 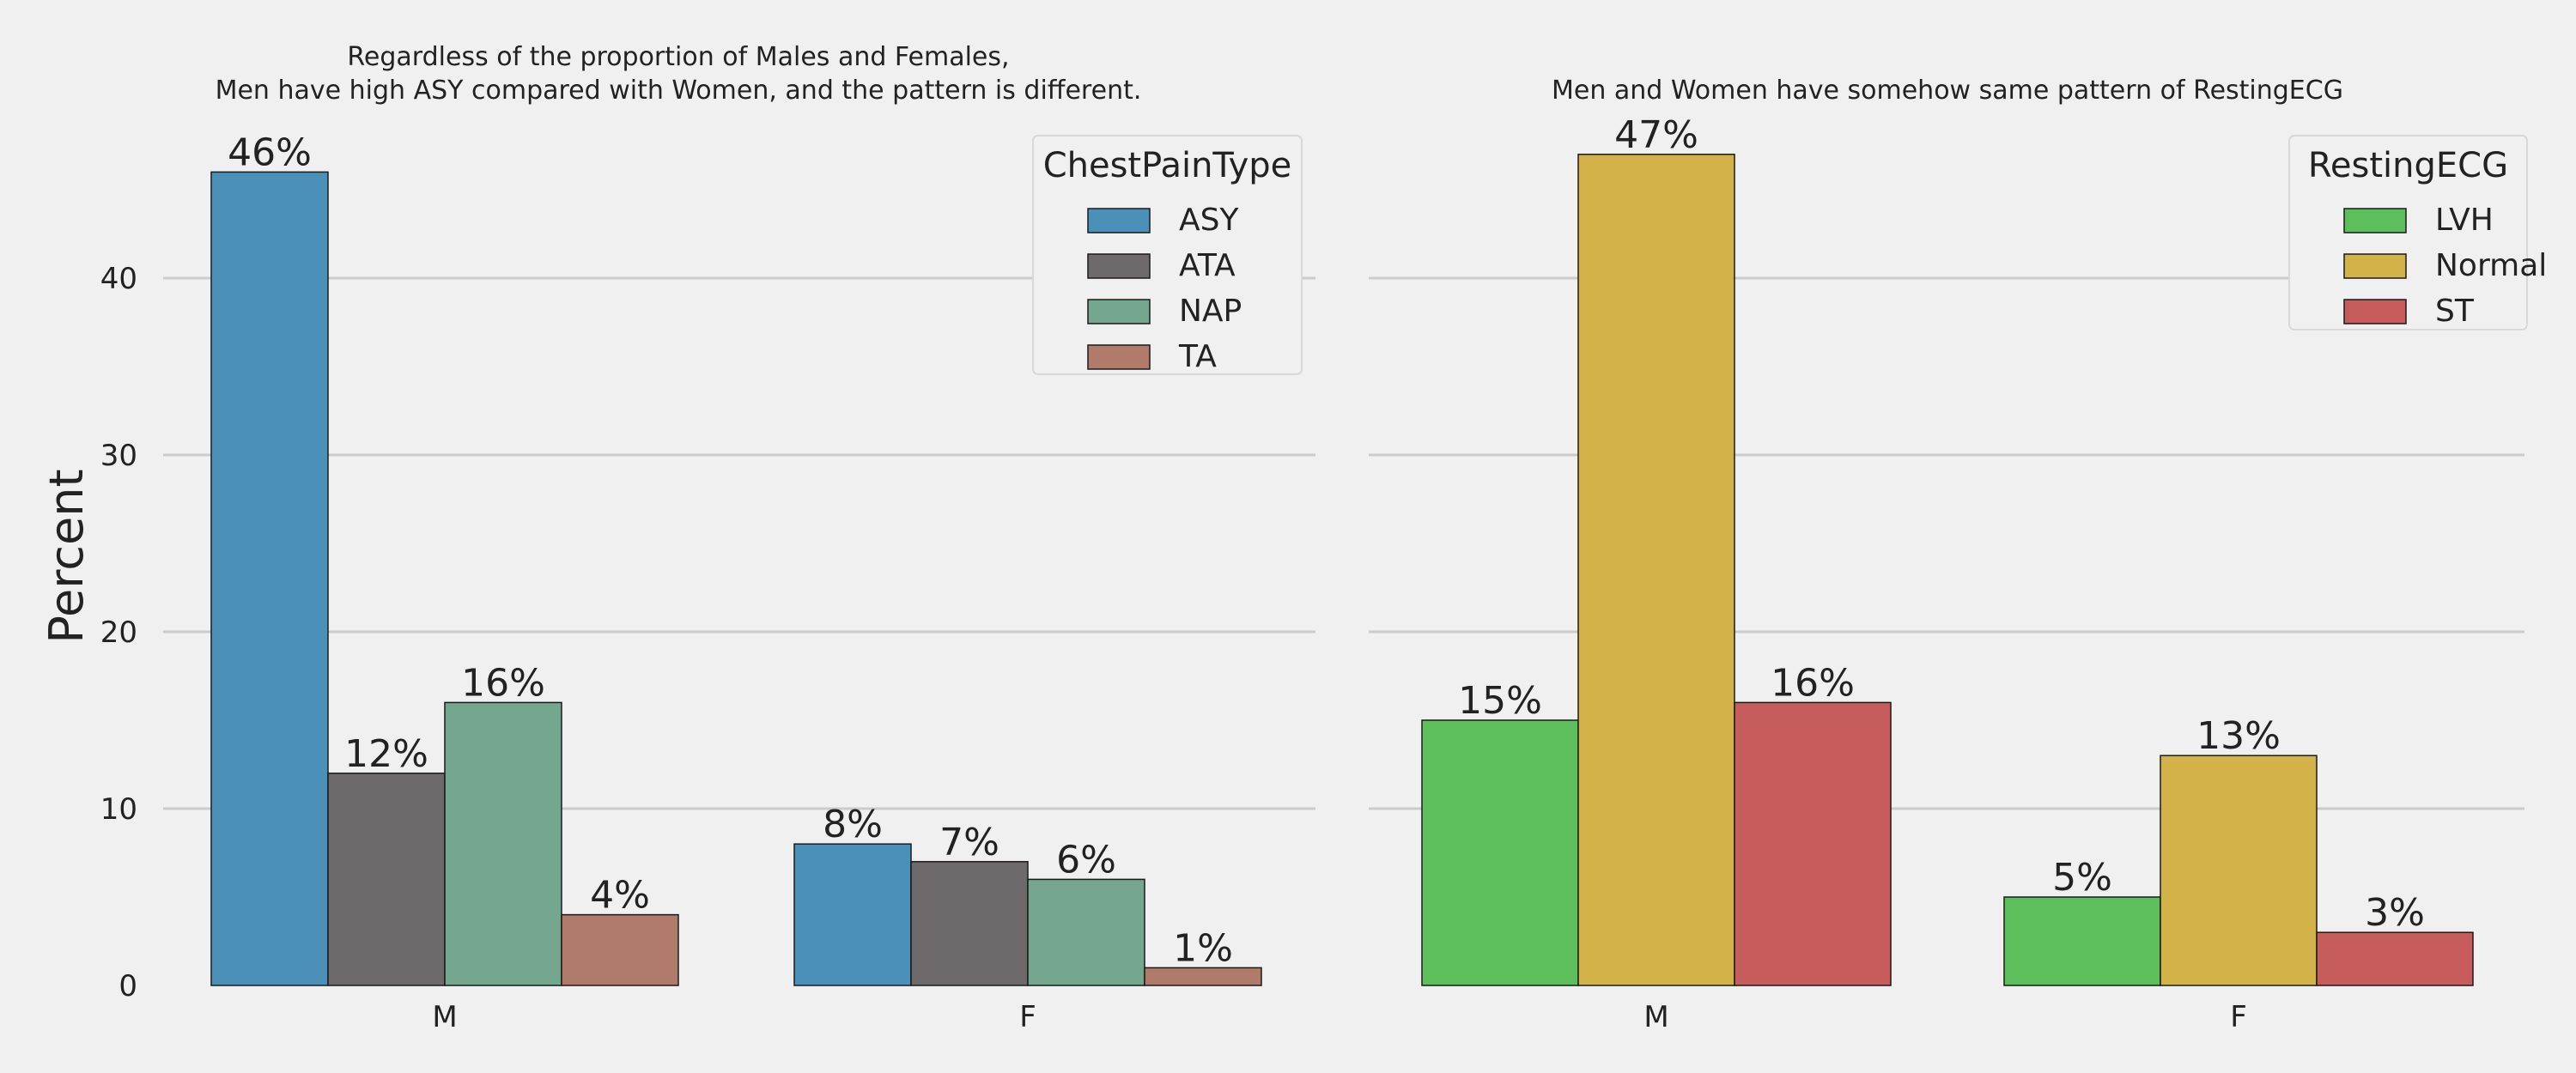 I want to click on bar-ta-m, so click(x=620, y=949).